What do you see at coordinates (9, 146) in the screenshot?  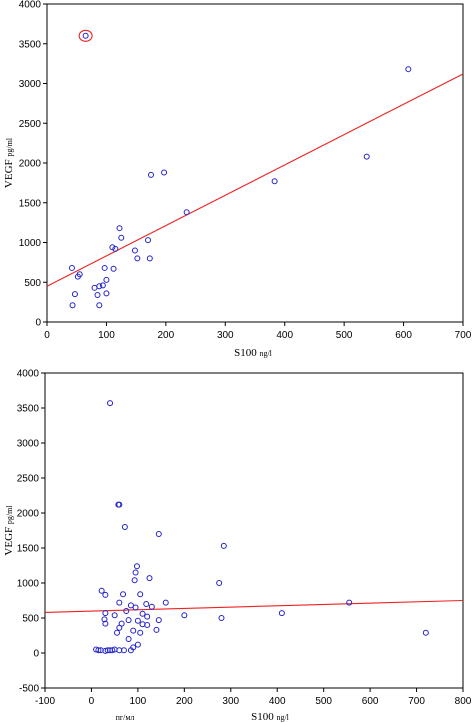 I see `y-axis-label-unit: pg/ml` at bounding box center [9, 146].